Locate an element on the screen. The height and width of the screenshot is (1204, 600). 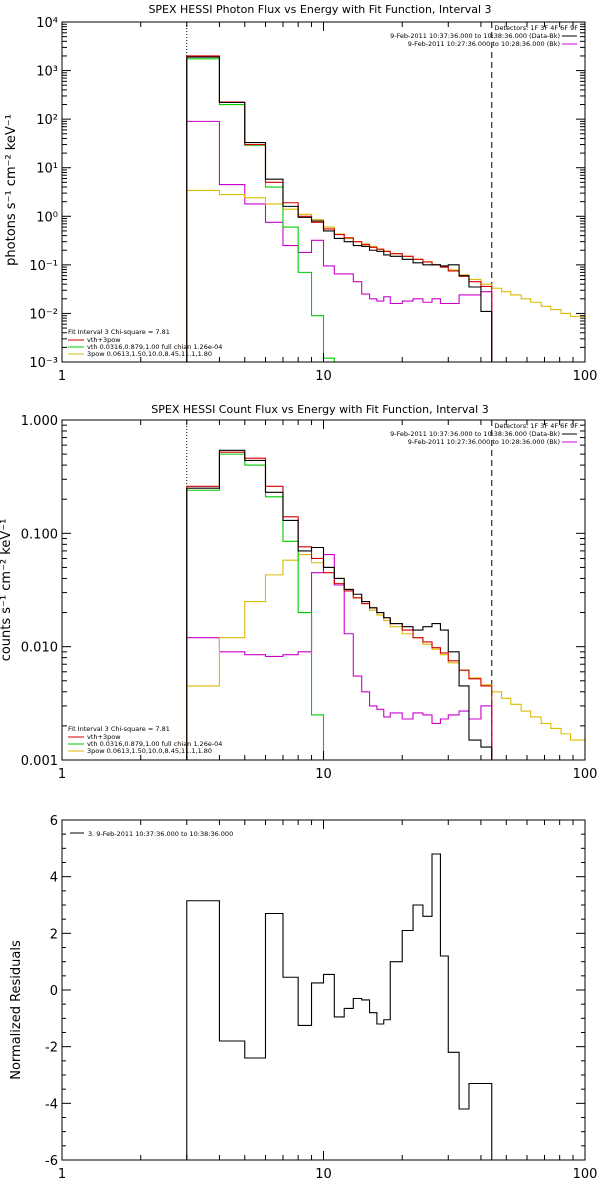
photon-flux-series-vth is located at coordinates (260, 210).